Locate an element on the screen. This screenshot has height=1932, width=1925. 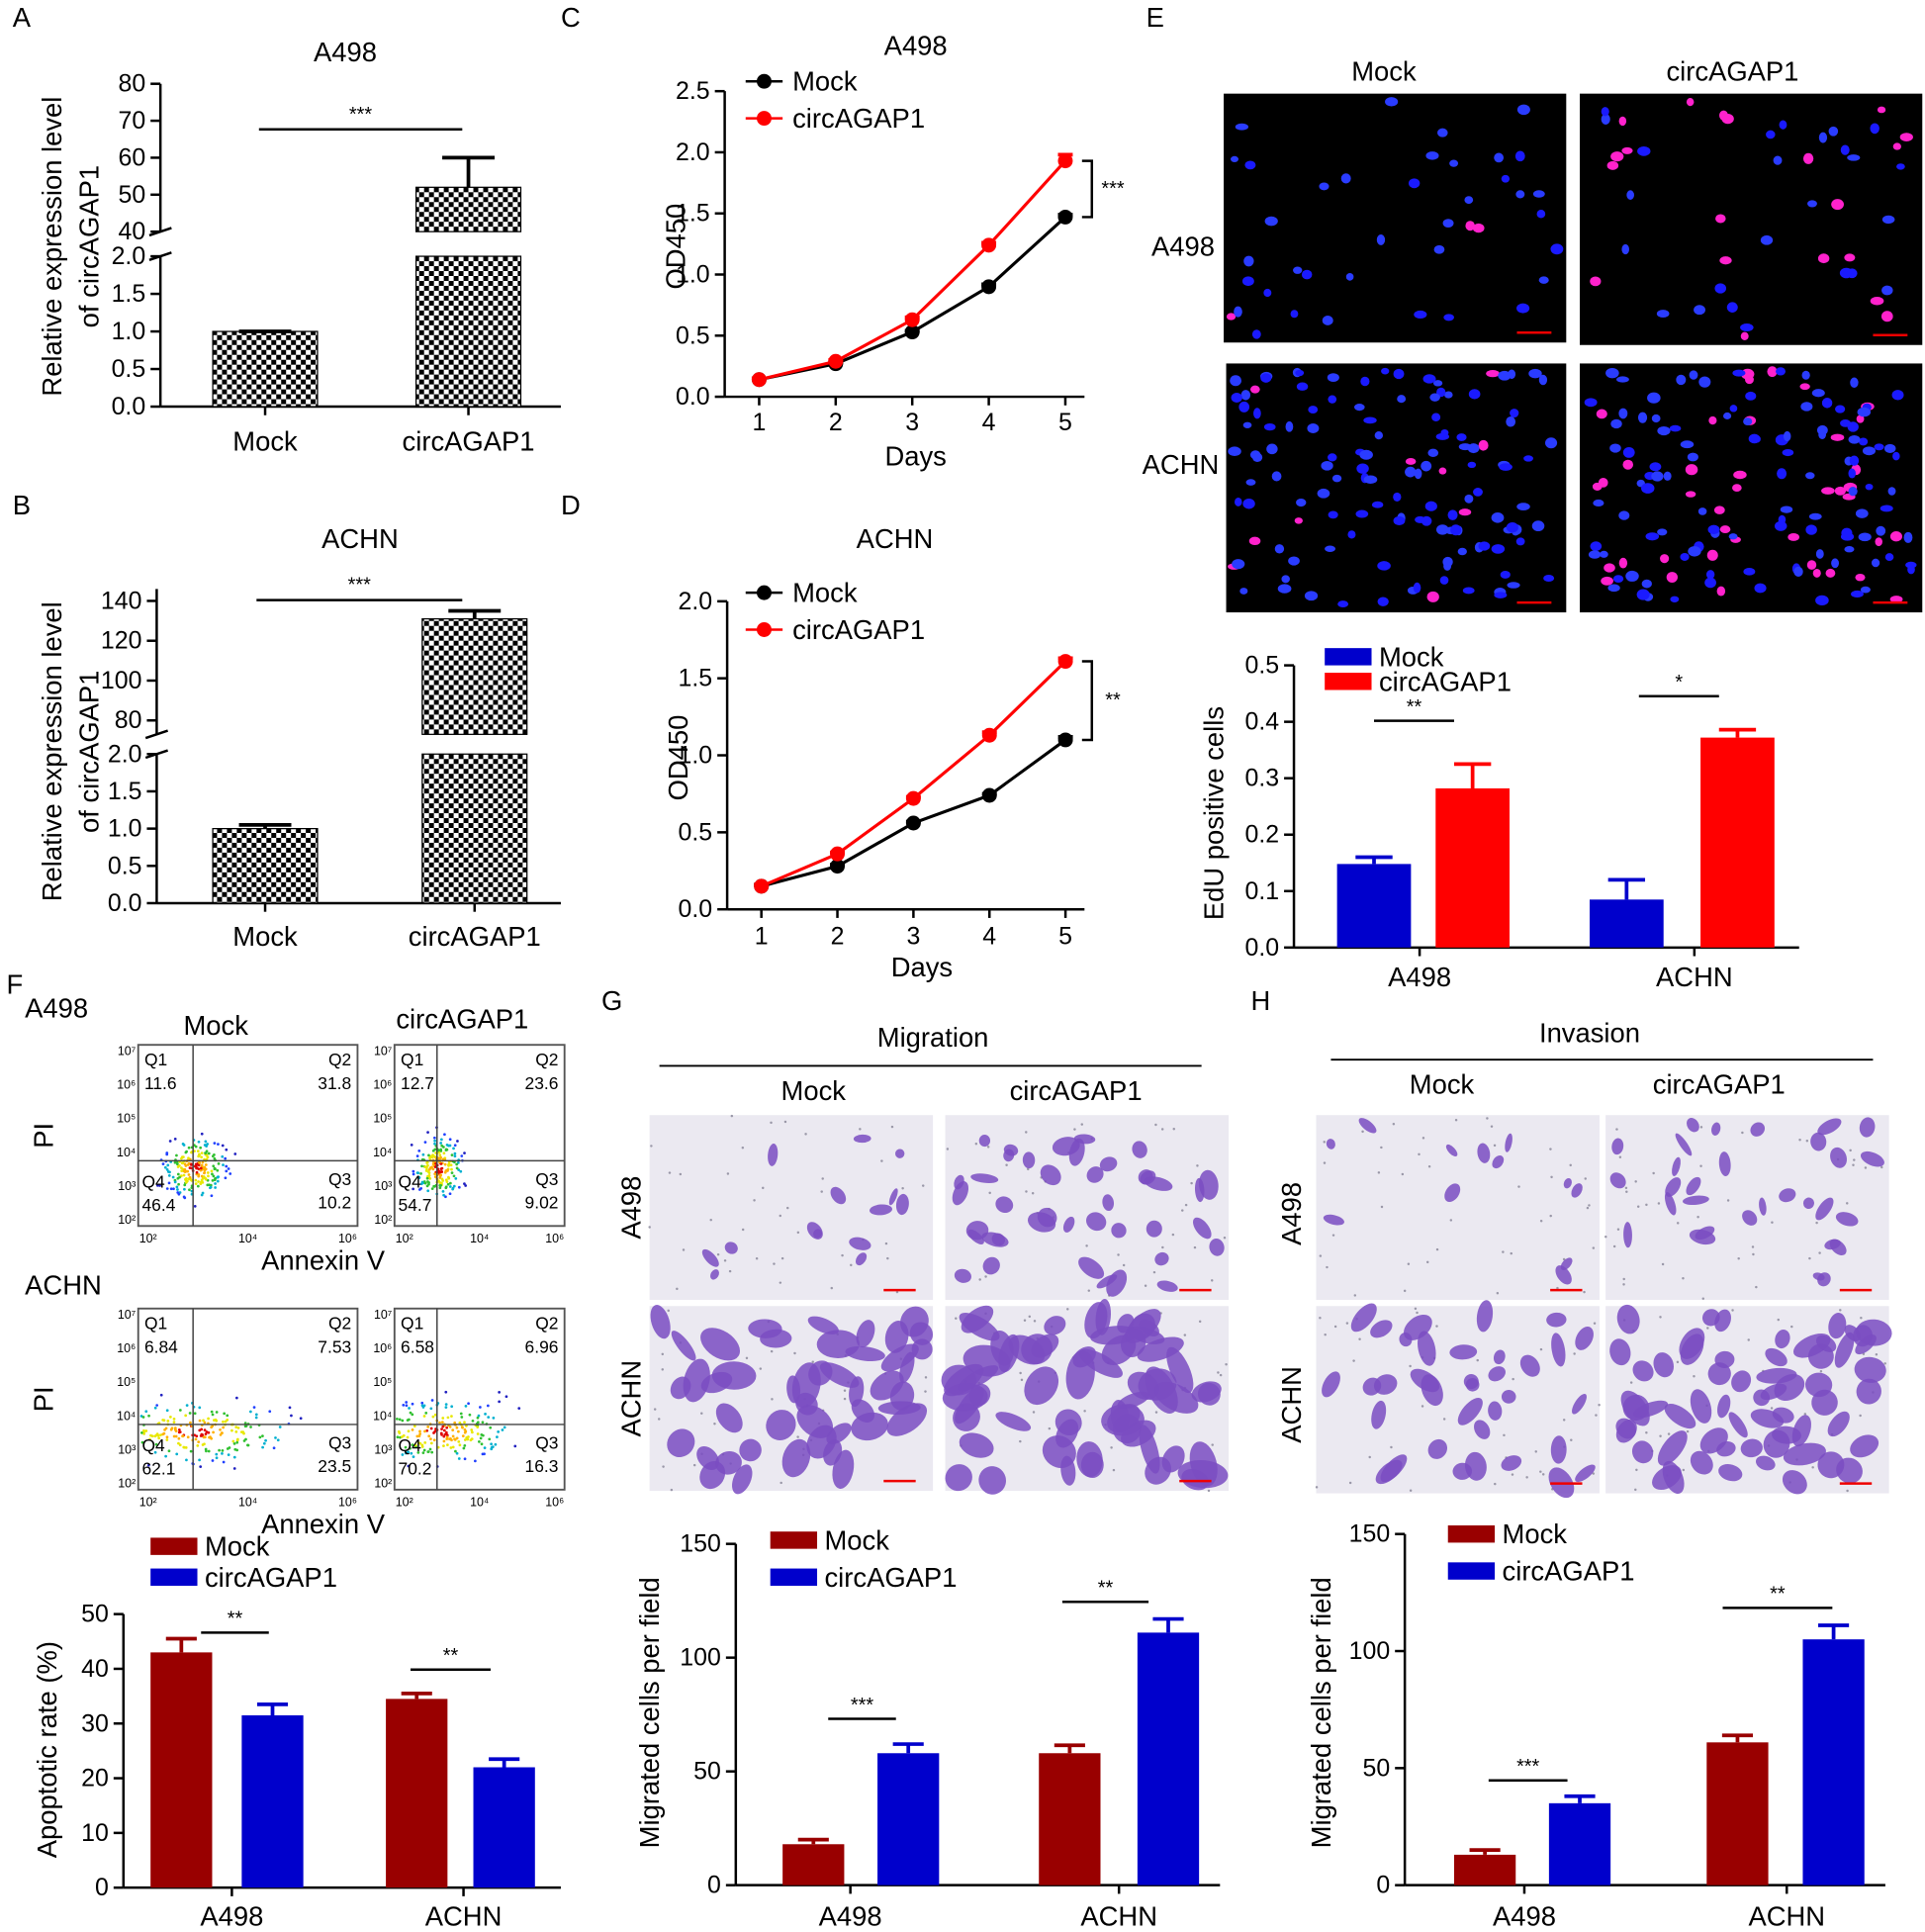
y-tick-label: 10³ is located at coordinates (127, 1186).